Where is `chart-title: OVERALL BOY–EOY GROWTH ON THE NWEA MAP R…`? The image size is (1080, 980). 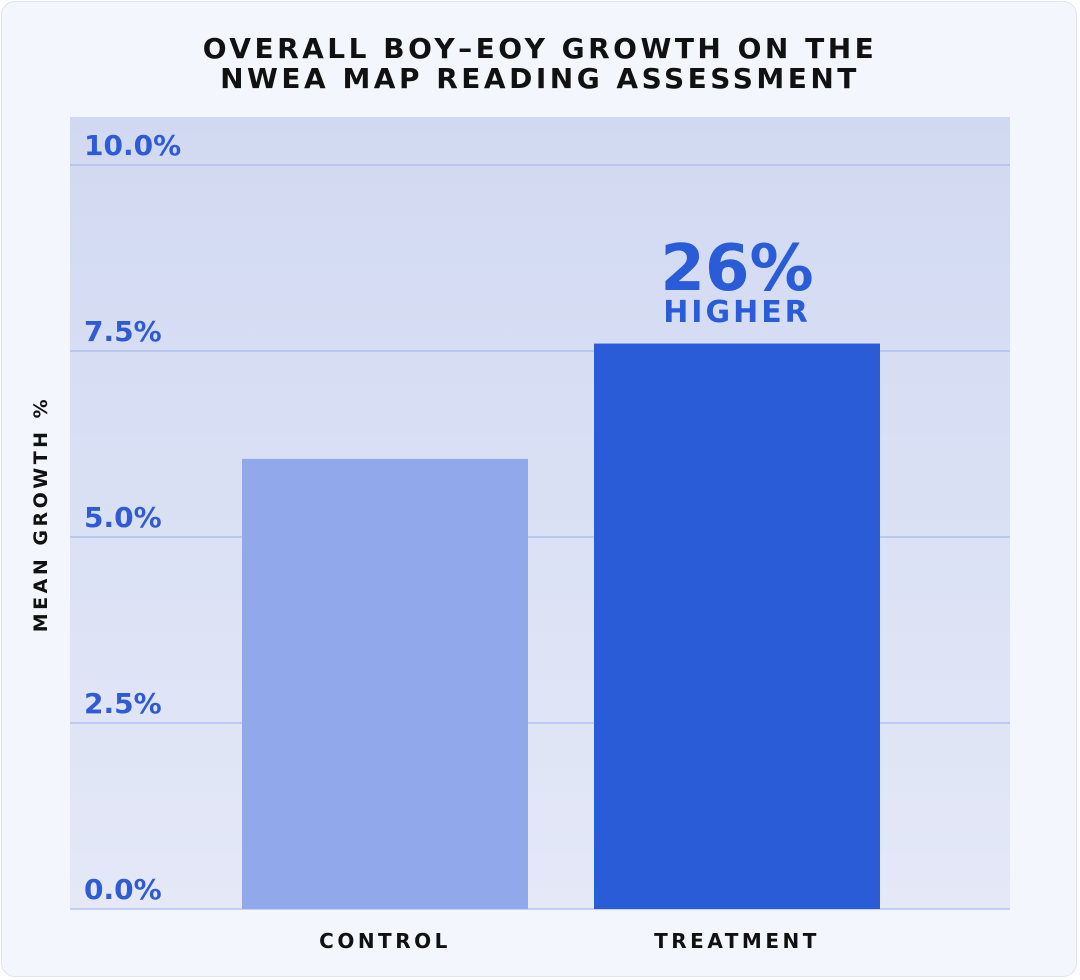
chart-title: OVERALL BOY–EOY GROWTH ON THE NWEA MAP R… is located at coordinates (540, 64).